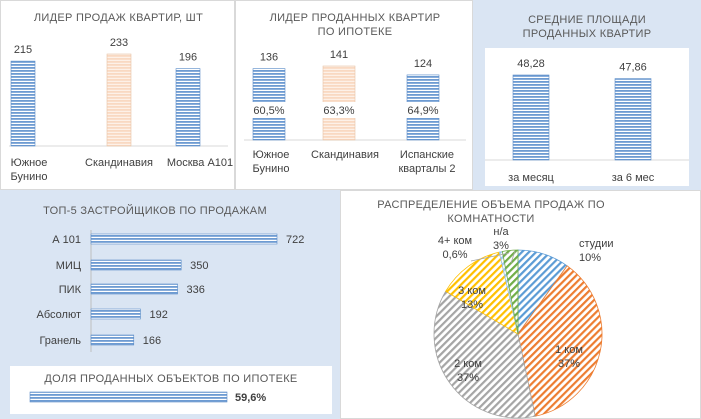 The image size is (701, 419). I want to click on top5-chart-title: ТОП-5 ЗАСТРОЙЩИКОВ ПО ПРОДАЖАМ, so click(155, 211).